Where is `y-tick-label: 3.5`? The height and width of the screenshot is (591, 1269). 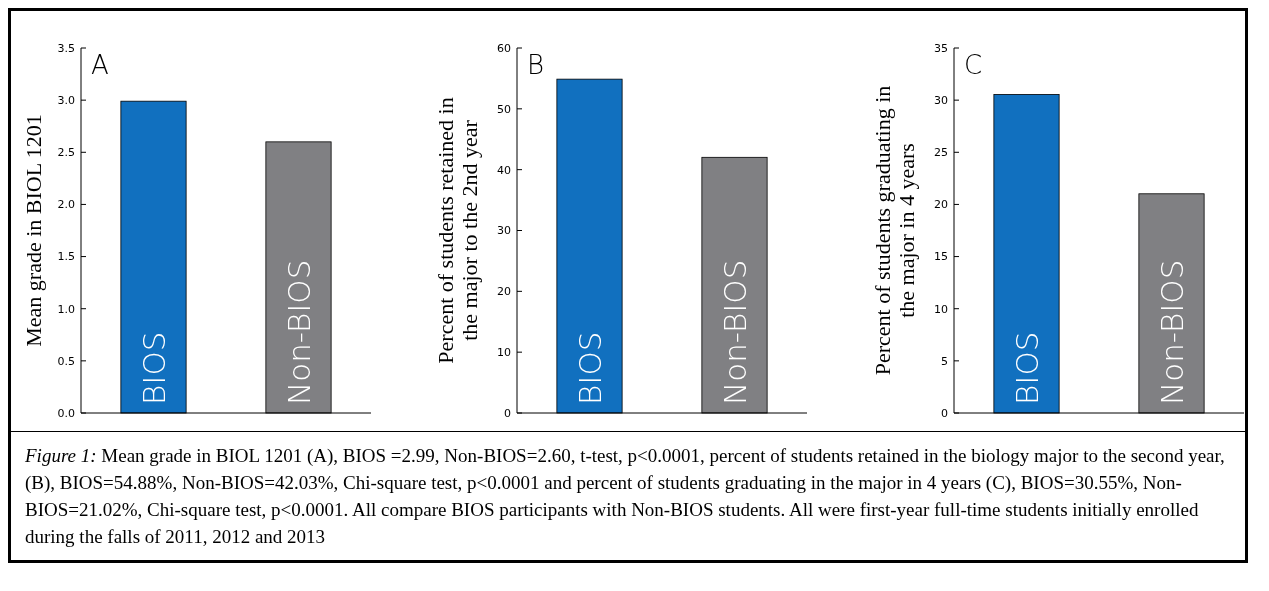 y-tick-label: 3.5 is located at coordinates (66, 48).